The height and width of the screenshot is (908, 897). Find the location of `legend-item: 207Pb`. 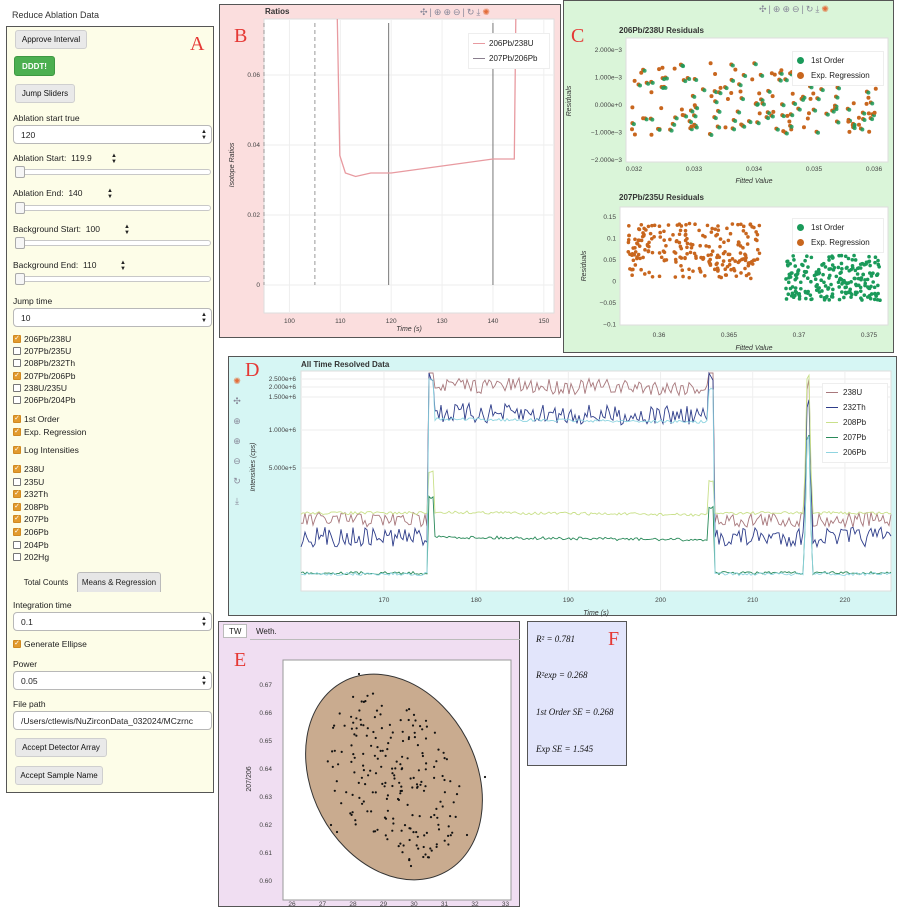

legend-item: 207Pb is located at coordinates (855, 437).